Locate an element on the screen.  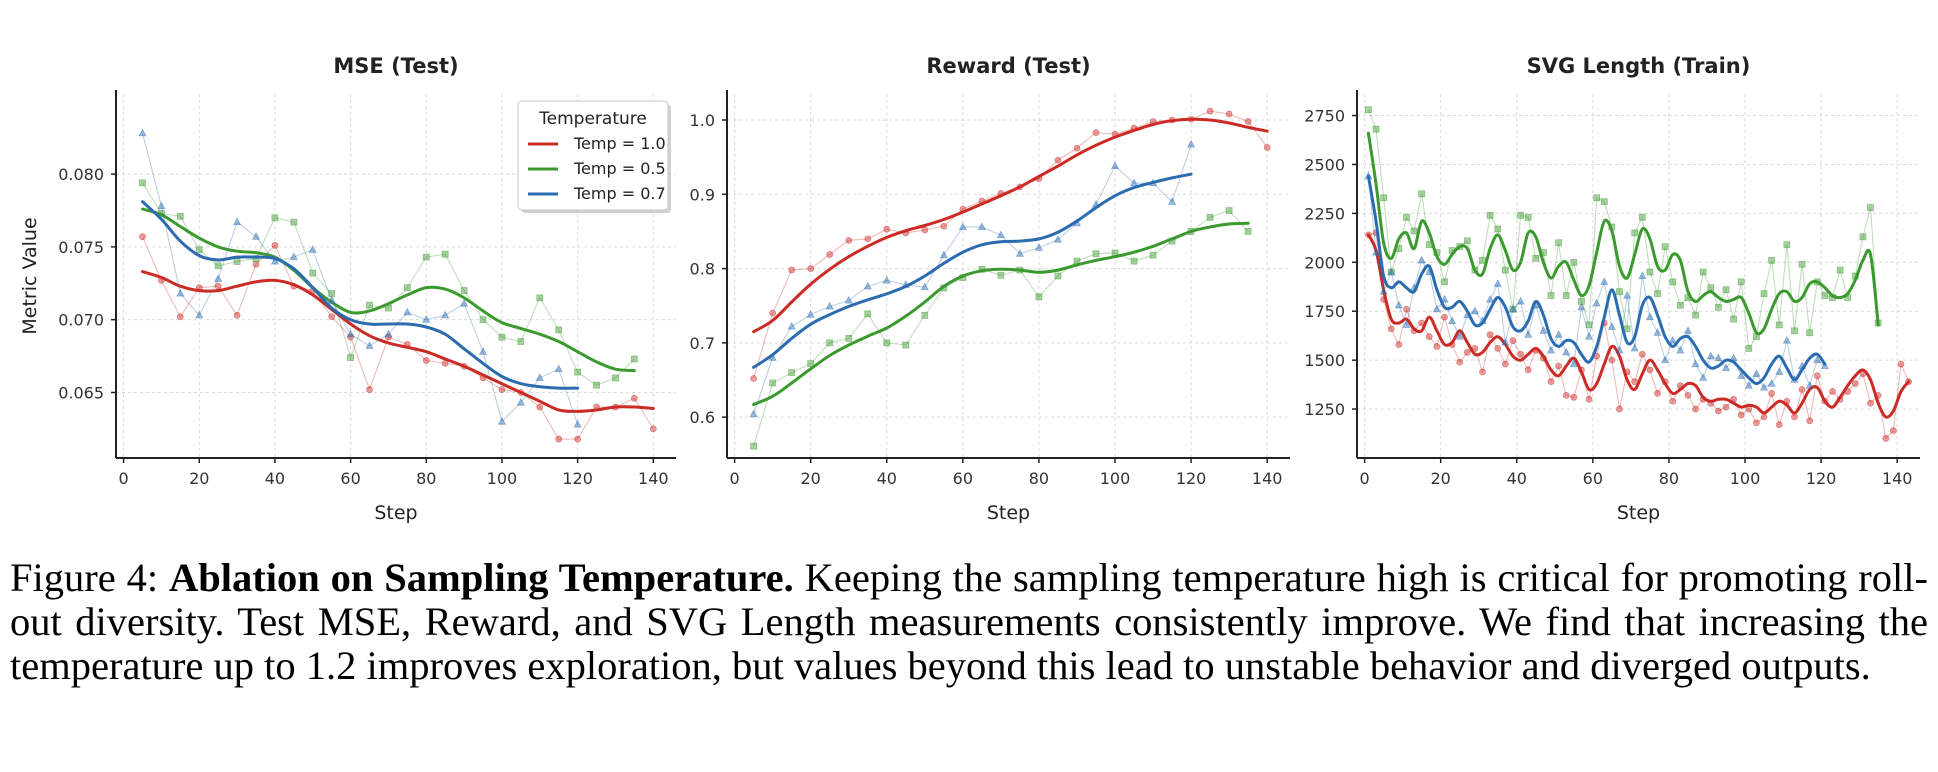
y-tick-label: 0.080 is located at coordinates (81, 174).